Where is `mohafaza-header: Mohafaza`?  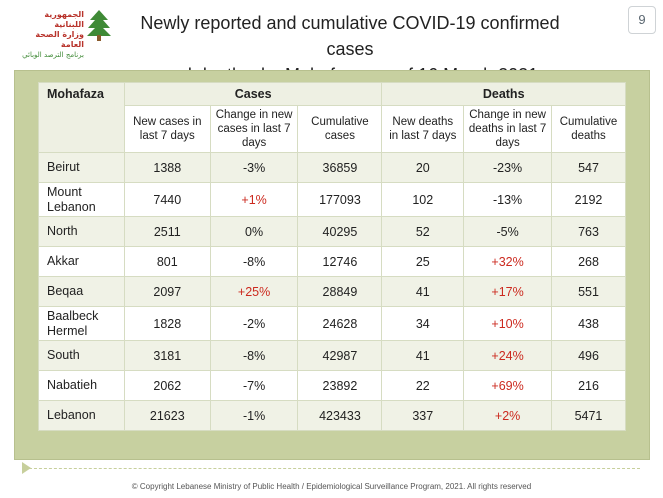 mohafaza-header: Mohafaza is located at coordinates (81, 117).